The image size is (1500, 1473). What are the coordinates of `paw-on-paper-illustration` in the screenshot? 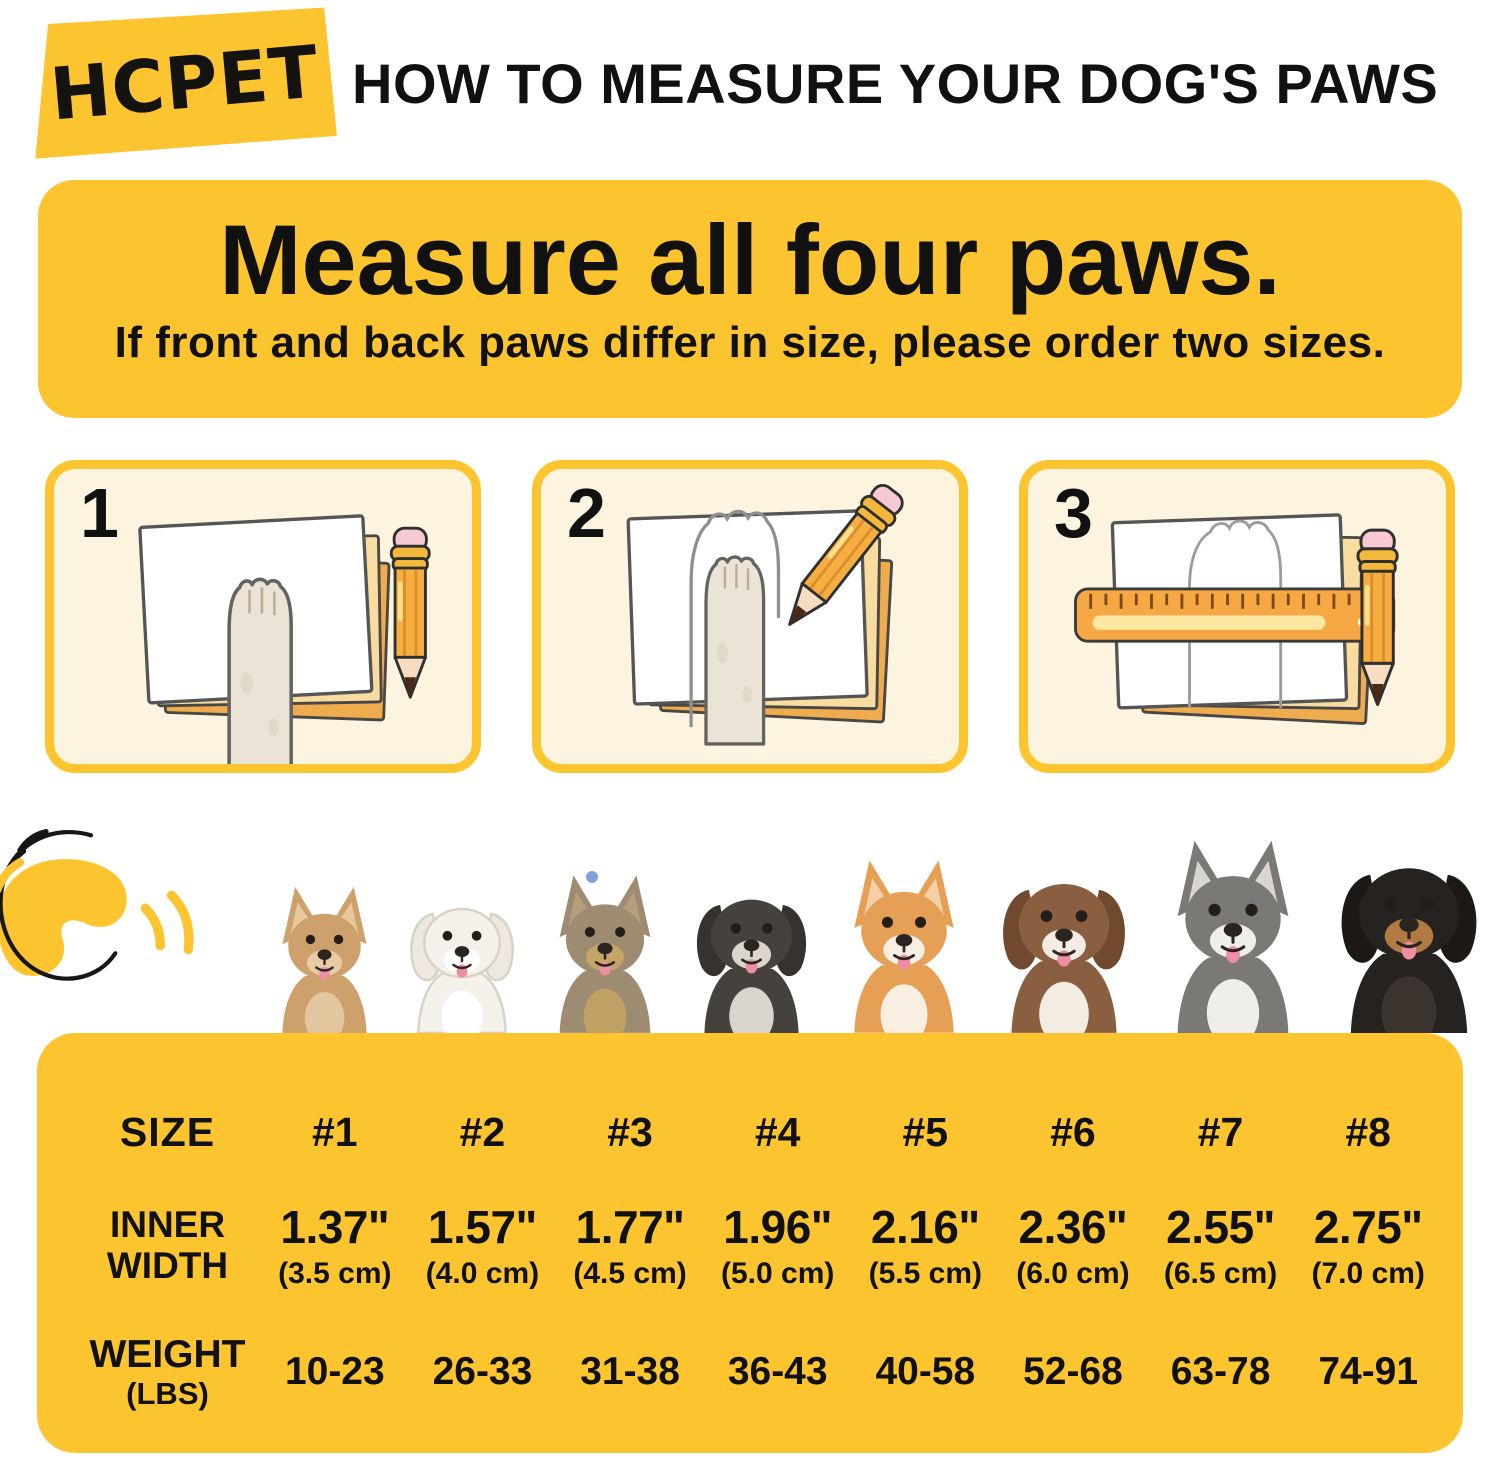 It's located at (284, 639).